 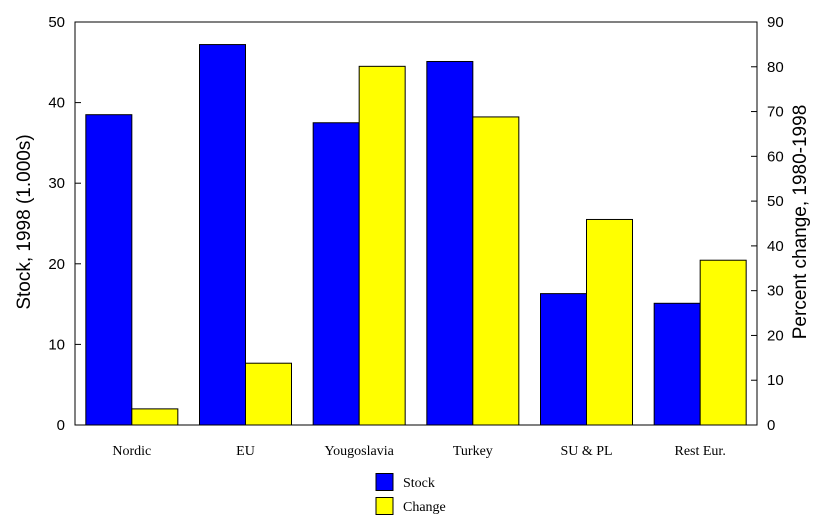 I want to click on right-tick-label: 60, so click(x=775, y=156).